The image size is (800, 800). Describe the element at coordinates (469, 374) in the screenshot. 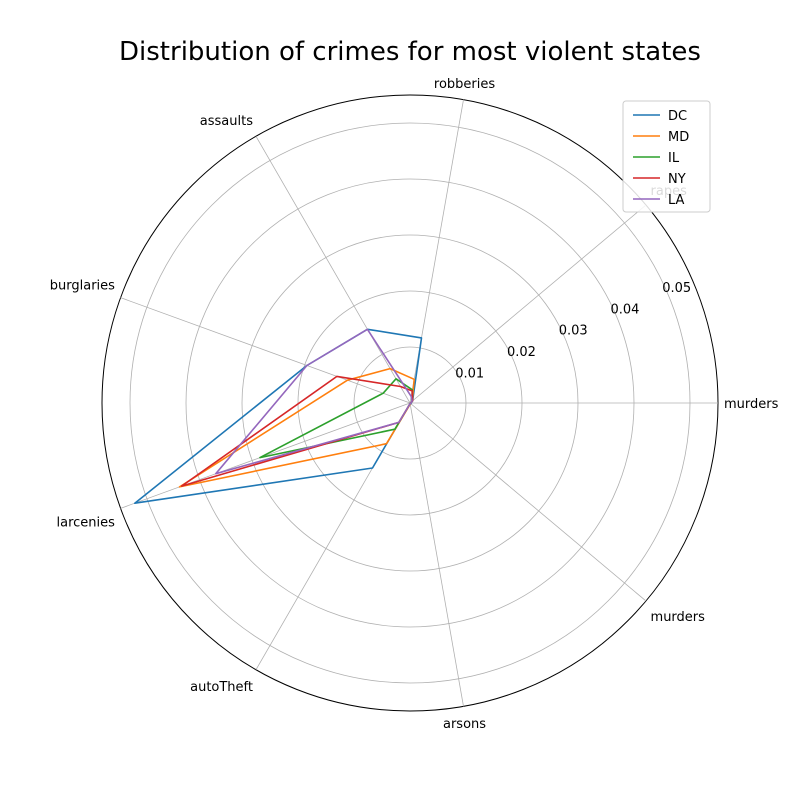

I see `r-tick-label: 0.01` at that location.